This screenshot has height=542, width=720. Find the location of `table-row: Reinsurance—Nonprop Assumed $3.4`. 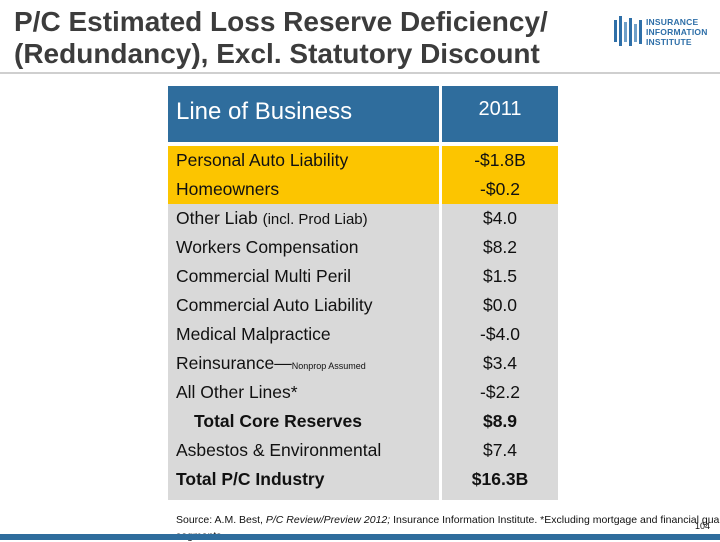

table-row: Reinsurance—Nonprop Assumed $3.4 is located at coordinates (363, 363).